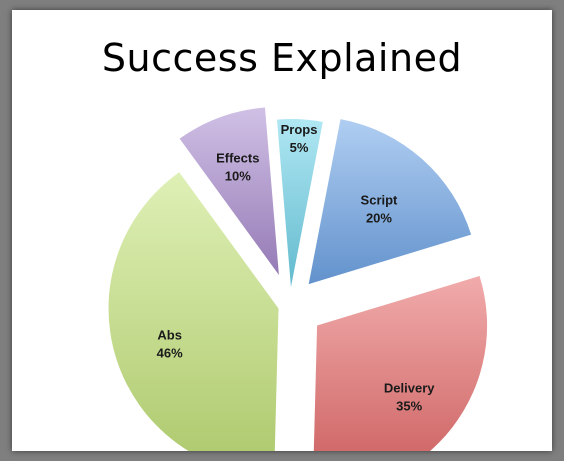 The width and height of the screenshot is (564, 461). Describe the element at coordinates (409, 406) in the screenshot. I see `slice-value-delivery: 35%` at that location.